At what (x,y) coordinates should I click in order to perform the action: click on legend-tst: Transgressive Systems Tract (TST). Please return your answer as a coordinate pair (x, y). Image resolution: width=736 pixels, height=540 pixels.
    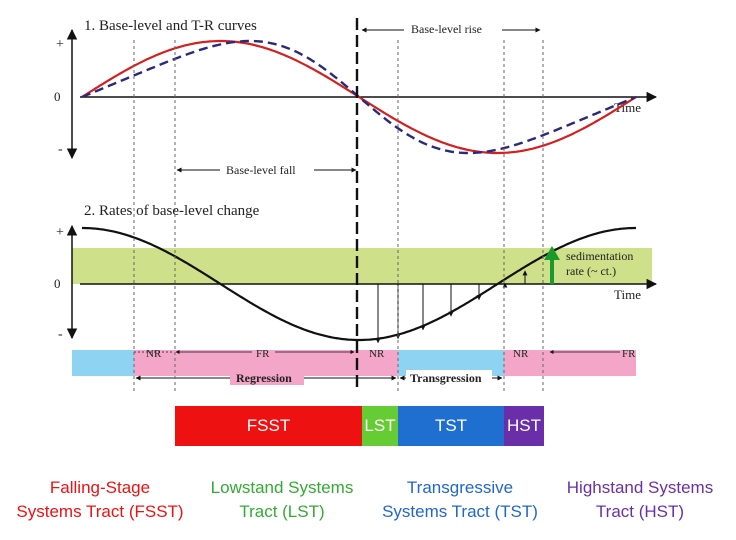
    Looking at the image, I should click on (460, 500).